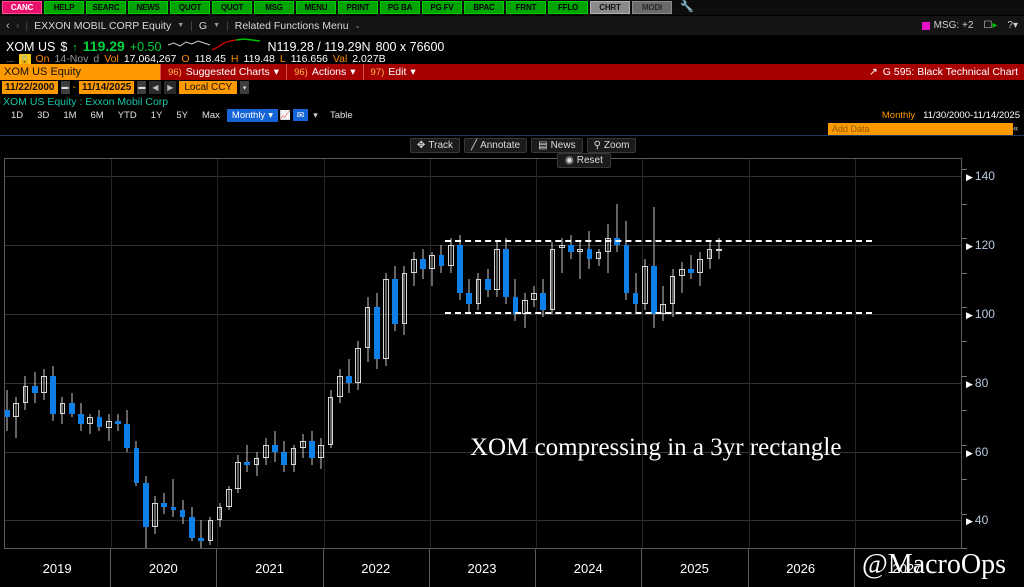  What do you see at coordinates (17, 25) in the screenshot?
I see `forward-arrow-icon: ›` at bounding box center [17, 25].